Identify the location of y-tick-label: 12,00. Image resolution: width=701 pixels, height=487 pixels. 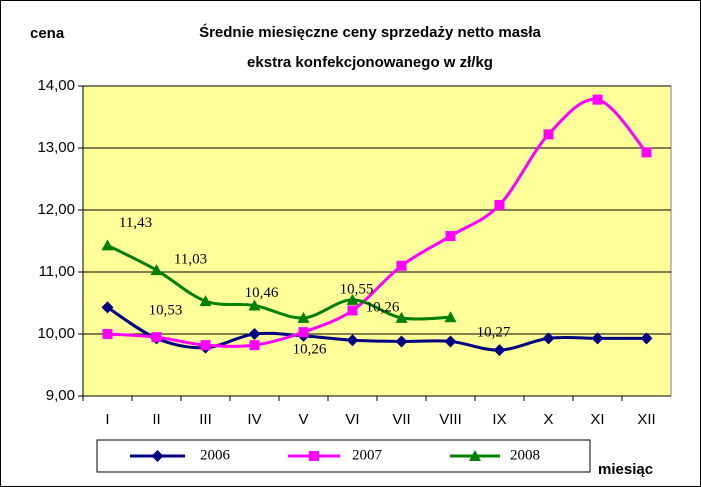
(56, 209).